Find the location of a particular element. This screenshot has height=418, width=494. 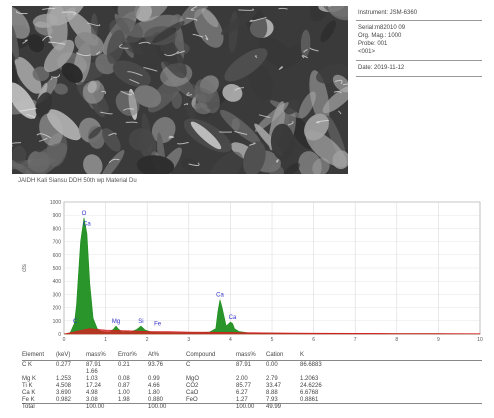

peak-label: Si is located at coordinates (140, 322).